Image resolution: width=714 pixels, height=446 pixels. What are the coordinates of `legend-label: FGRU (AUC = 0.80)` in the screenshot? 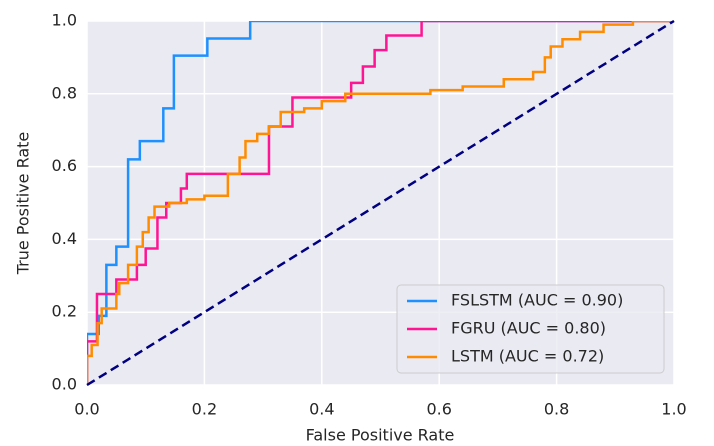 It's located at (528, 328).